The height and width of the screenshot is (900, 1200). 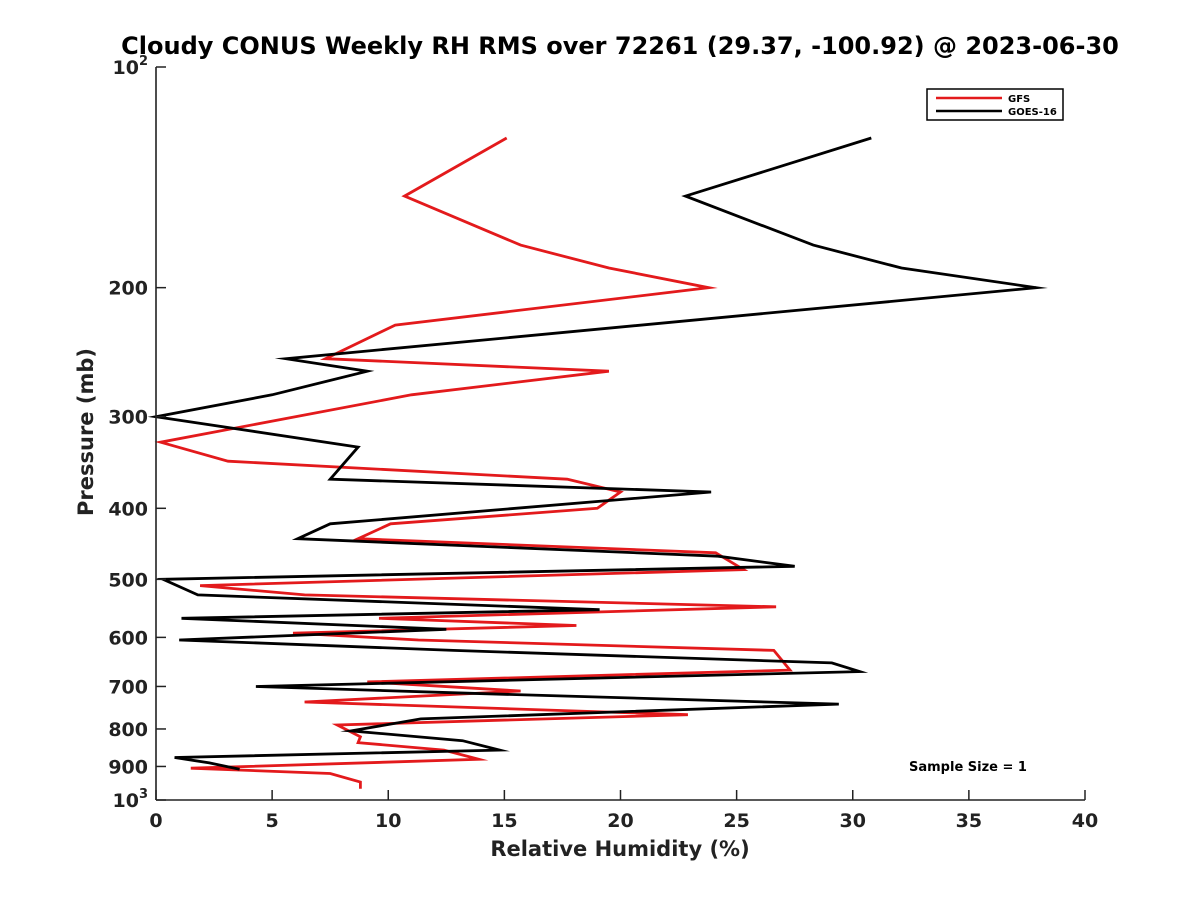 What do you see at coordinates (736, 821) in the screenshot?
I see `x-tick-label: 25` at bounding box center [736, 821].